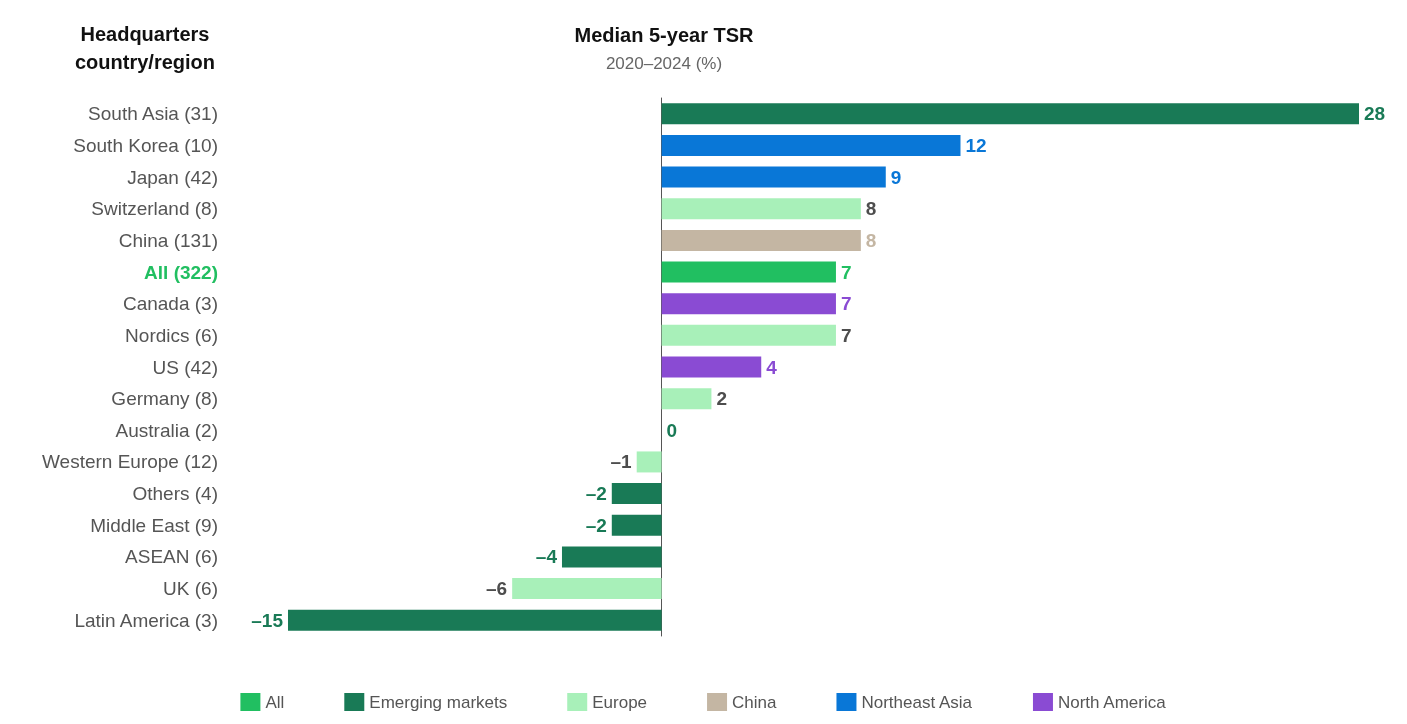  What do you see at coordinates (917, 702) in the screenshot?
I see `legend-label: Northeast Asia` at bounding box center [917, 702].